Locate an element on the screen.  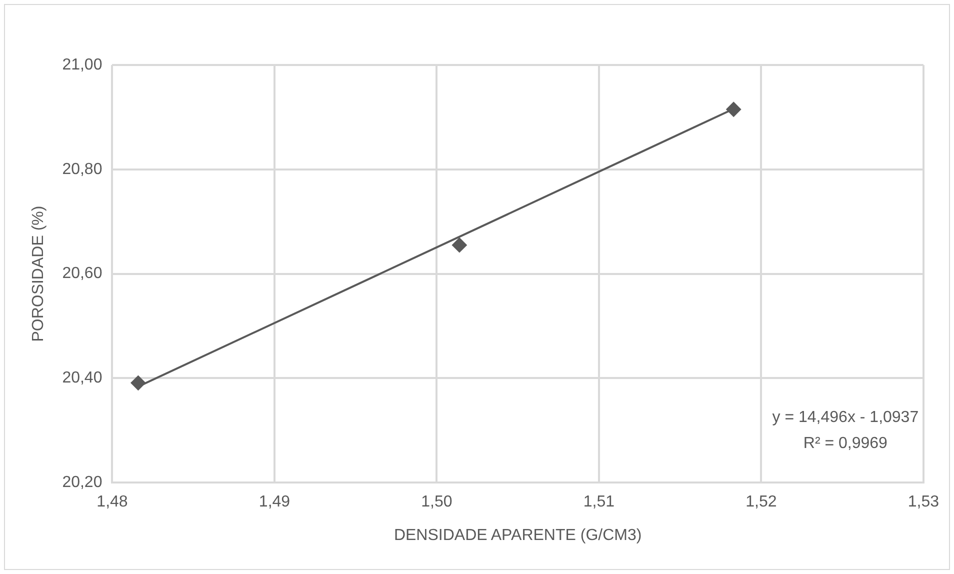
x-tick-label: 1,48 is located at coordinates (112, 502).